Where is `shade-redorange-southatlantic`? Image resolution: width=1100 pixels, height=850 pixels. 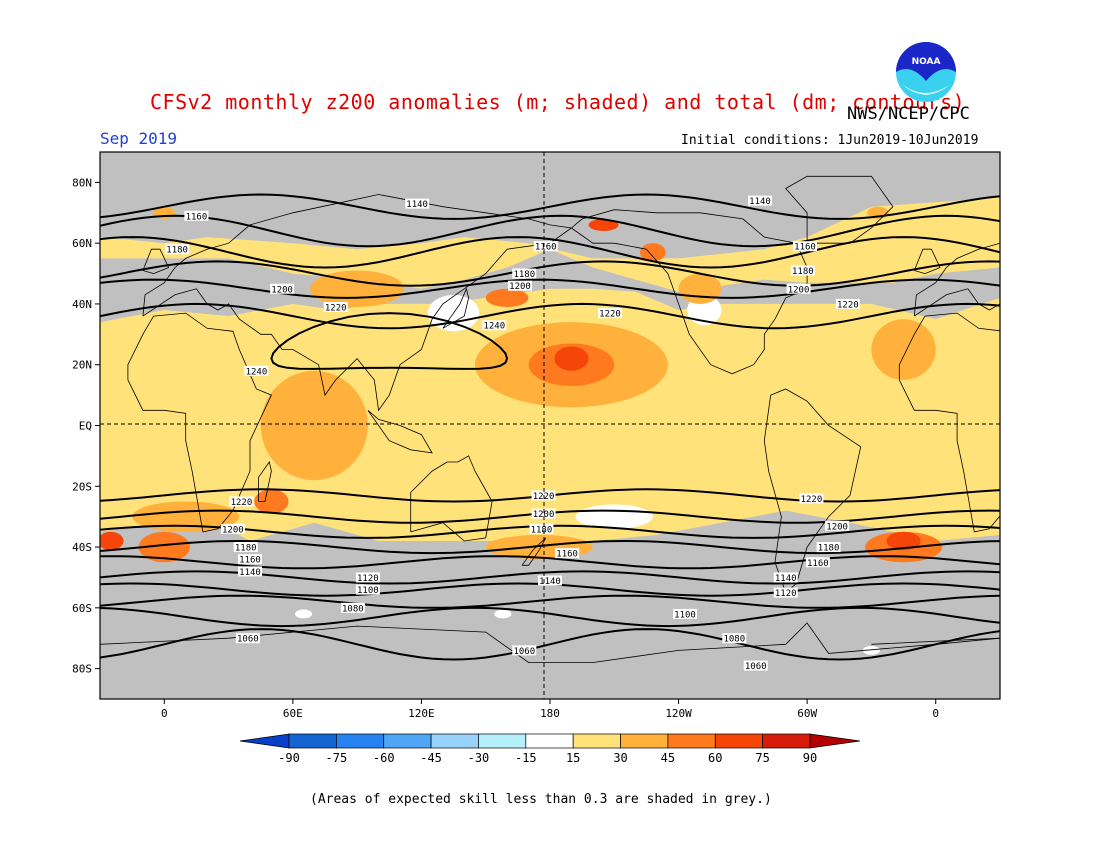
shade-redorange-southatlantic is located at coordinates (903, 541).